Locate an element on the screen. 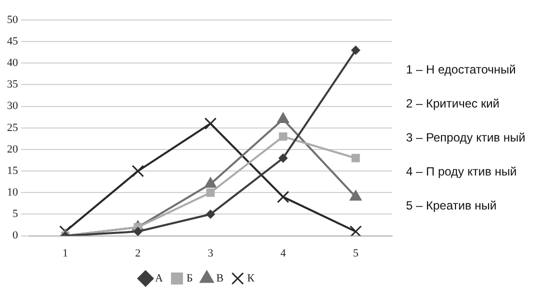 This screenshot has height=294, width=552. y-tick-label: 10 is located at coordinates (12, 192).